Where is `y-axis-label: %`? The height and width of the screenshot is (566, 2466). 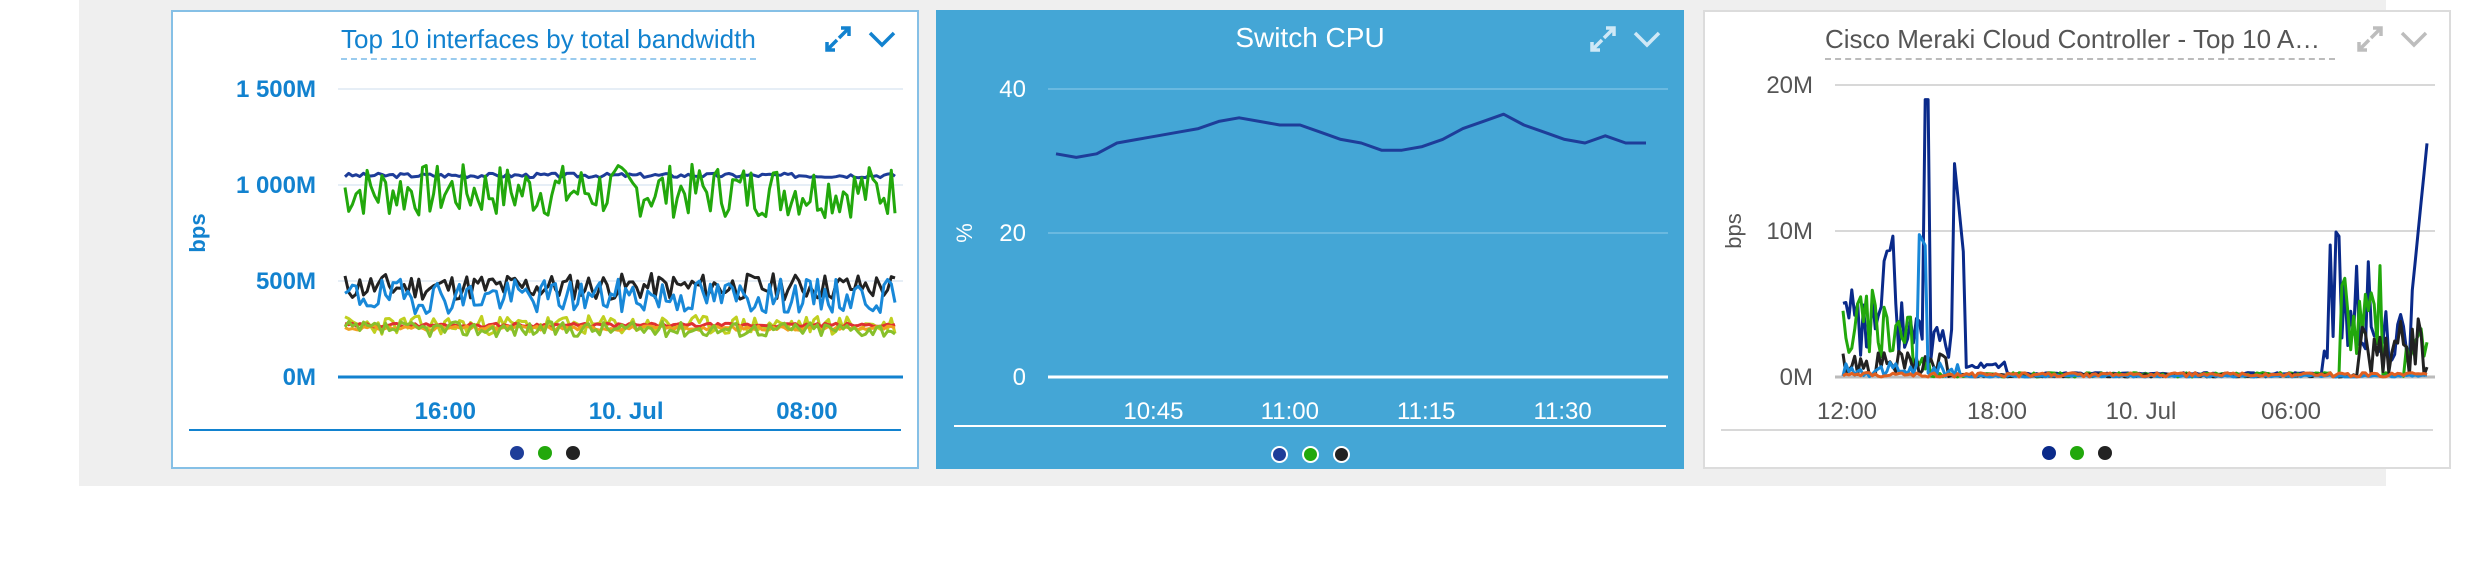
y-axis-label: % is located at coordinates (964, 233).